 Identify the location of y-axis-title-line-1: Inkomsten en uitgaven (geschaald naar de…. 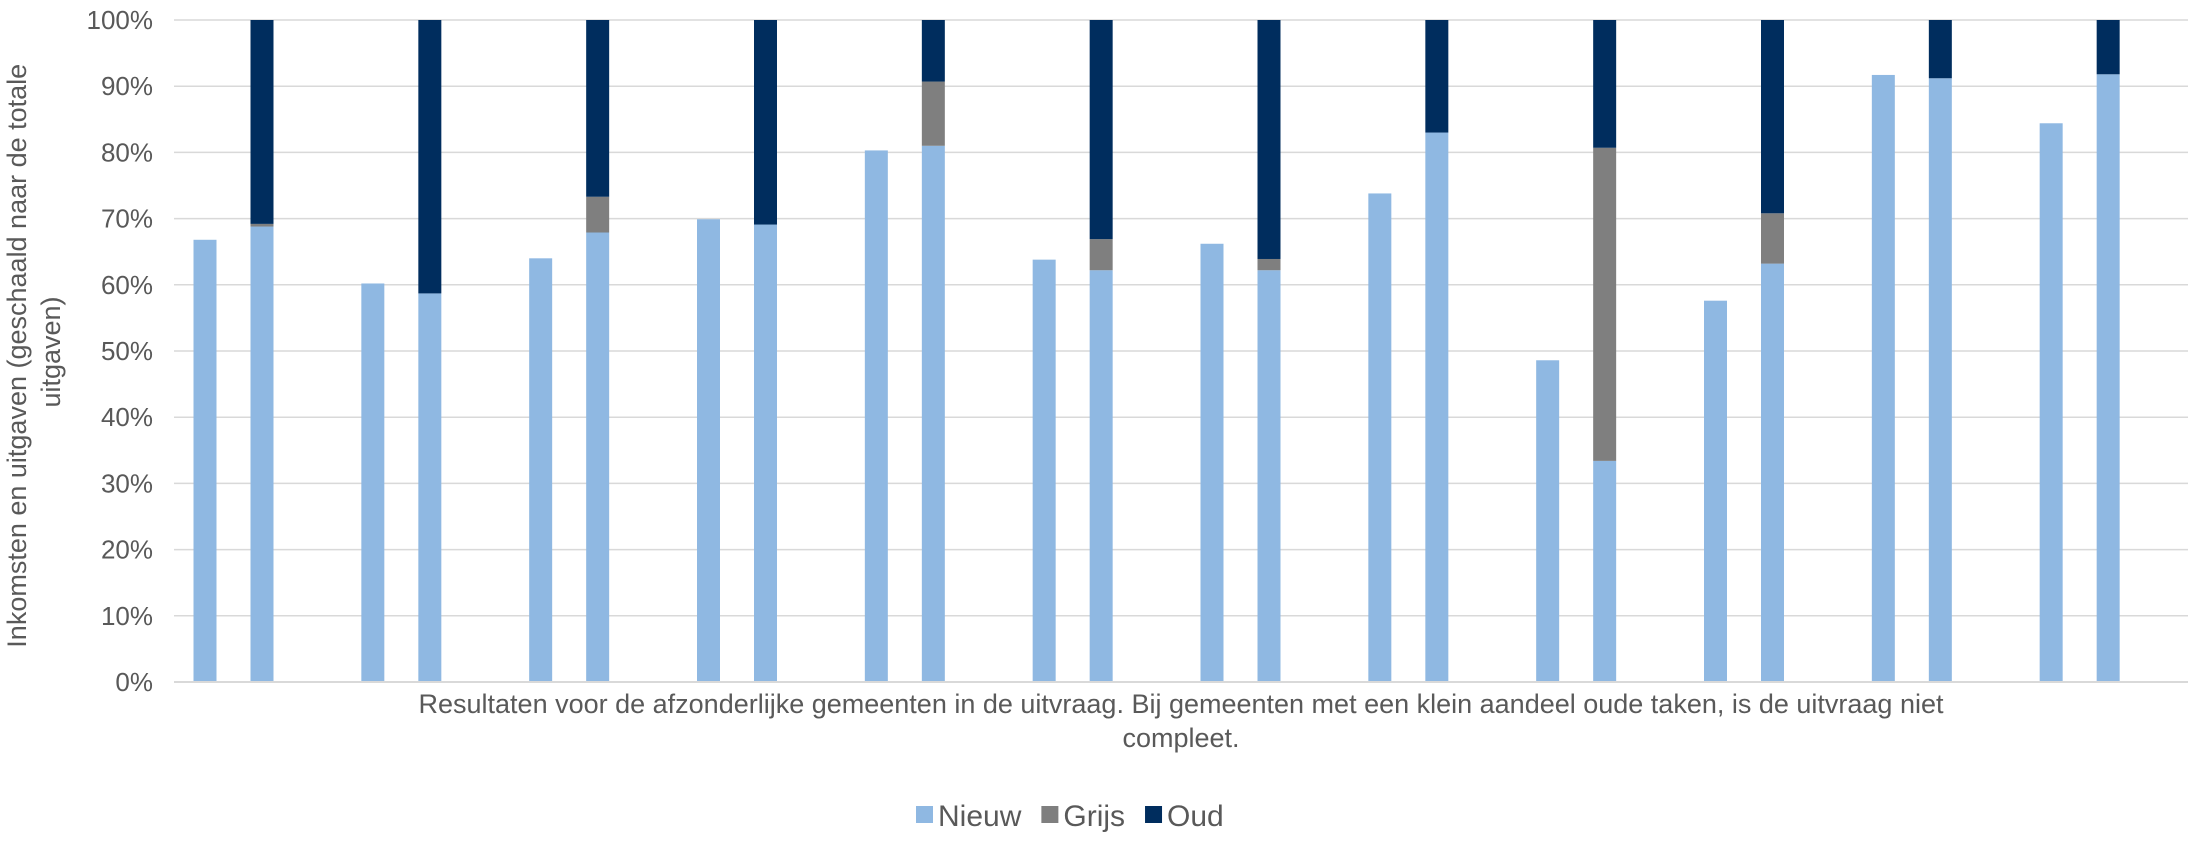
(17, 356).